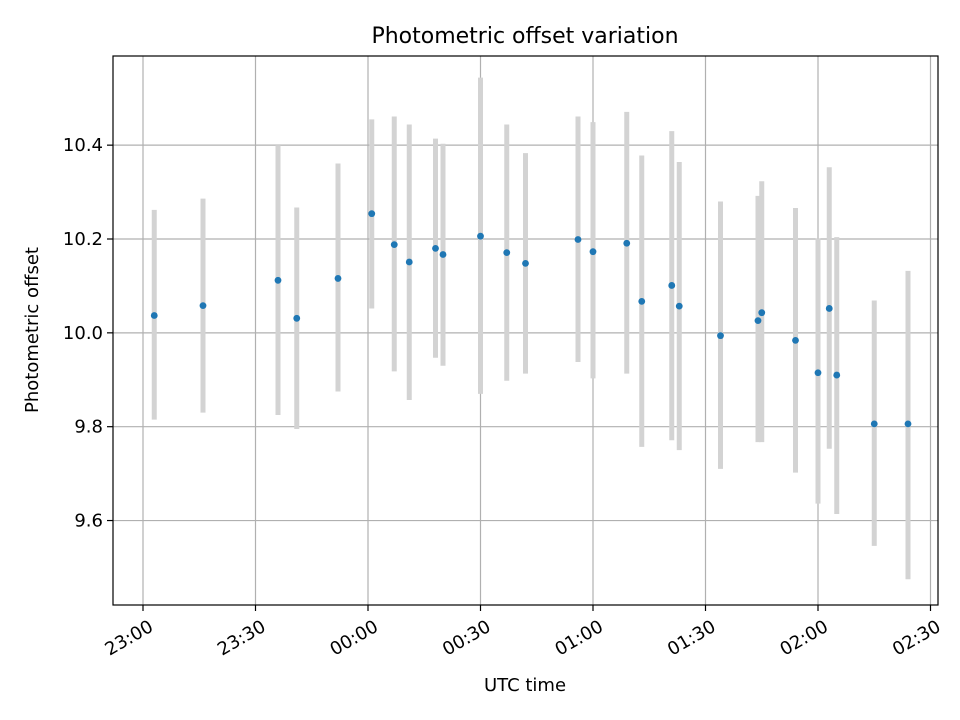 This screenshot has height=720, width=960. Describe the element at coordinates (524, 36) in the screenshot. I see `chart-title: Photometric offset variation` at that location.